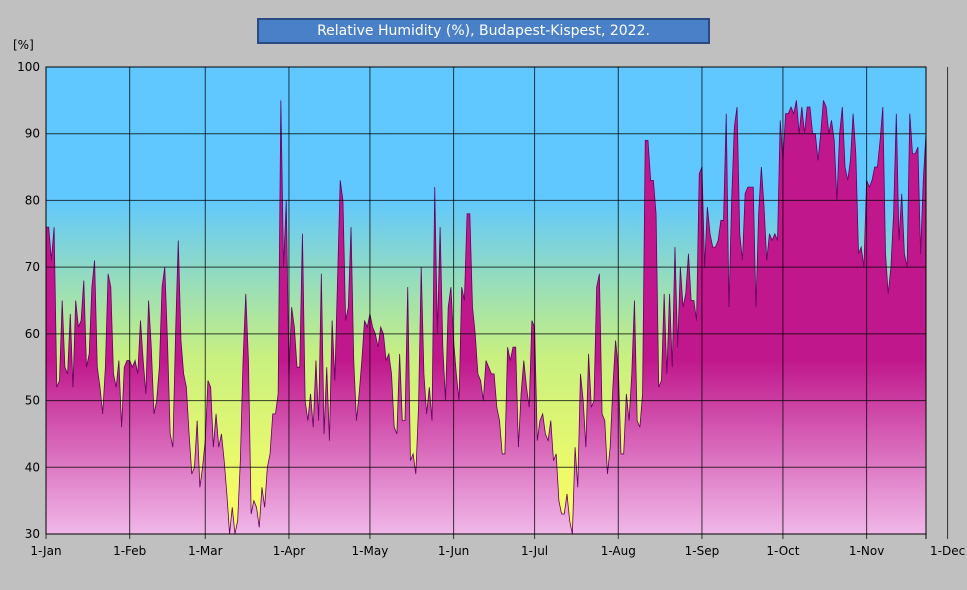 The image size is (967, 590). What do you see at coordinates (23, 45) in the screenshot?
I see `y-axis-unit-label: [%]` at bounding box center [23, 45].